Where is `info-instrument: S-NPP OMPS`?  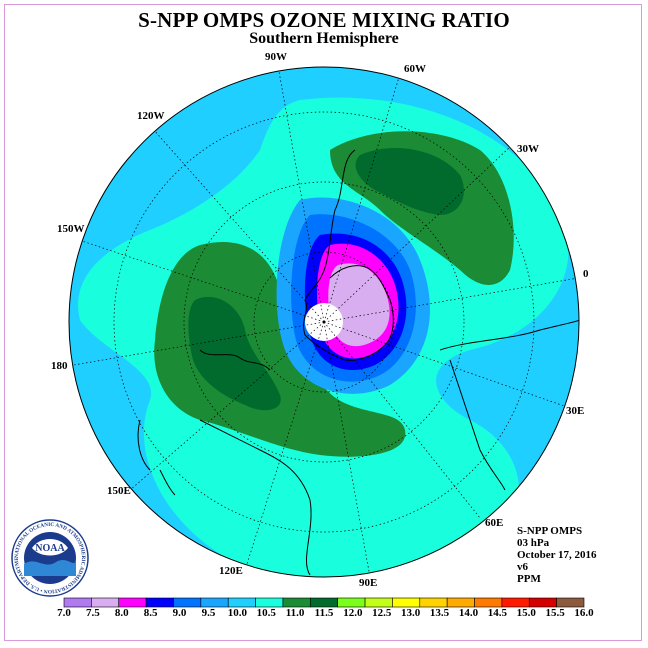
info-instrument: S-NPP OMPS is located at coordinates (550, 531).